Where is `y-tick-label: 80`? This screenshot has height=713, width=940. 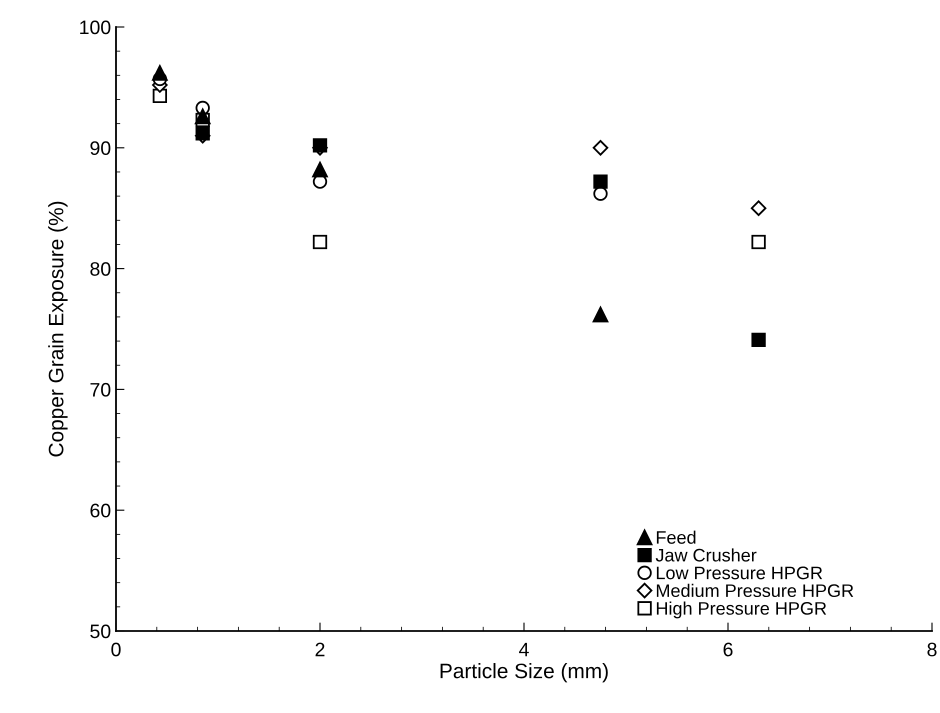 y-tick-label: 80 is located at coordinates (100, 269).